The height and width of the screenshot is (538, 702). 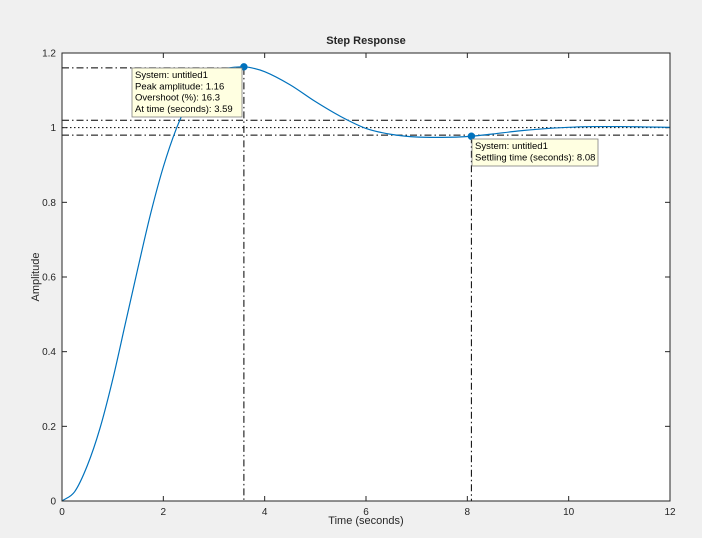 I want to click on y-tick-label: 1, so click(x=53, y=128).